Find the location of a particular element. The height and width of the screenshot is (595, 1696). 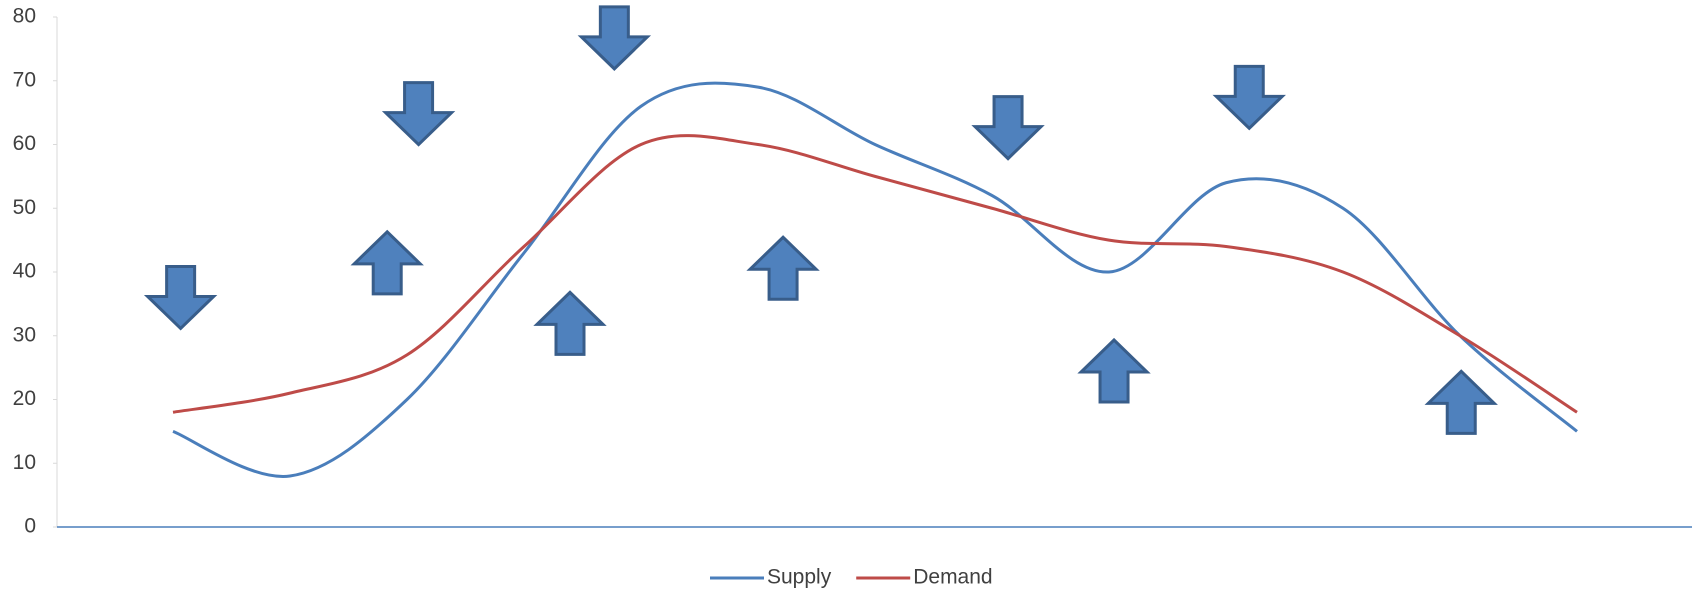

y-tick-label: 50 is located at coordinates (24, 207).